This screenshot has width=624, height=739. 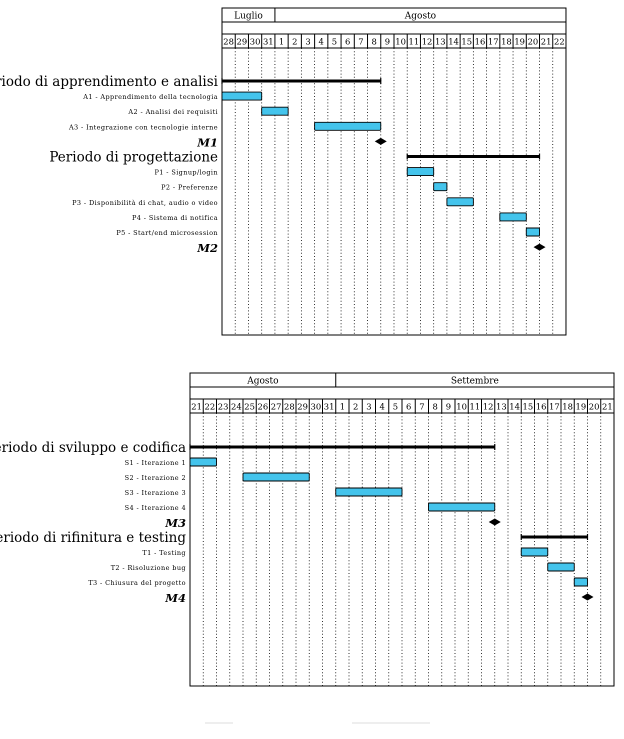 What do you see at coordinates (148, 568) in the screenshot?
I see `task-label: T2 - Risoluzione bug` at bounding box center [148, 568].